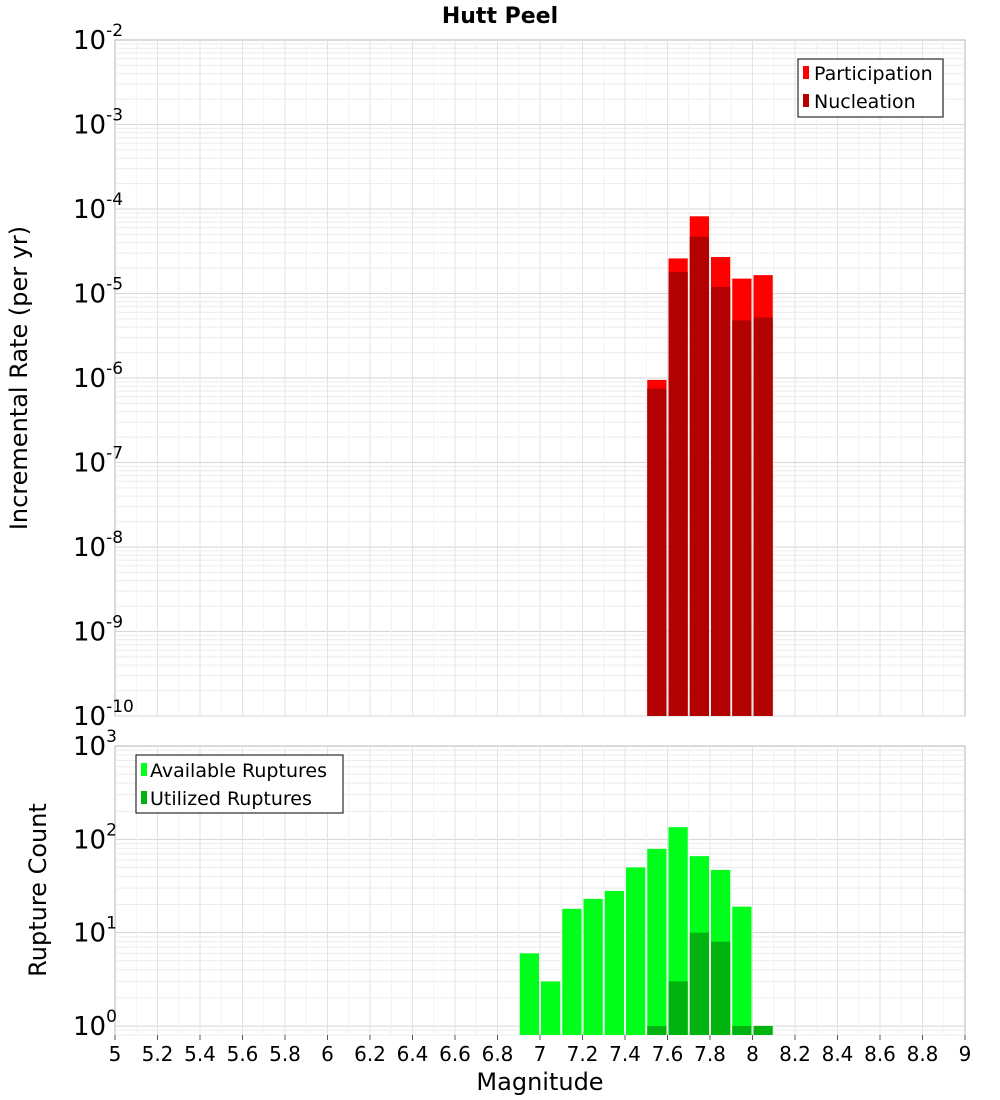  I want to click on x-tick-label: 9, so click(965, 1054).